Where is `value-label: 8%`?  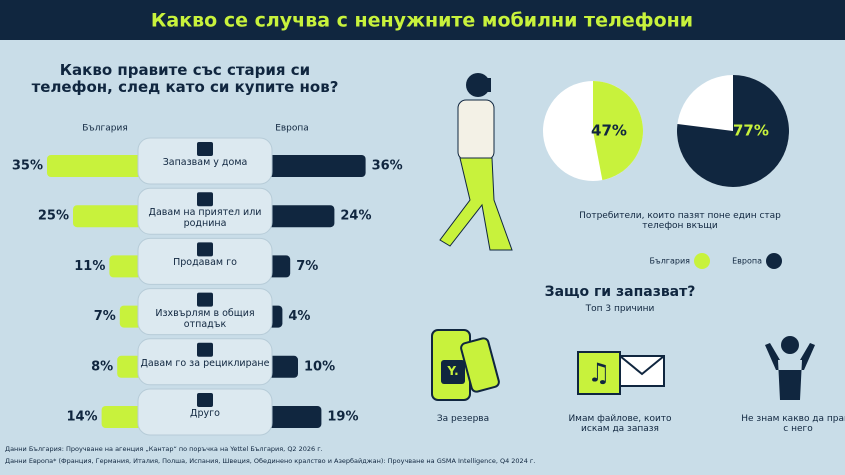
value-label: 8% is located at coordinates (102, 366).